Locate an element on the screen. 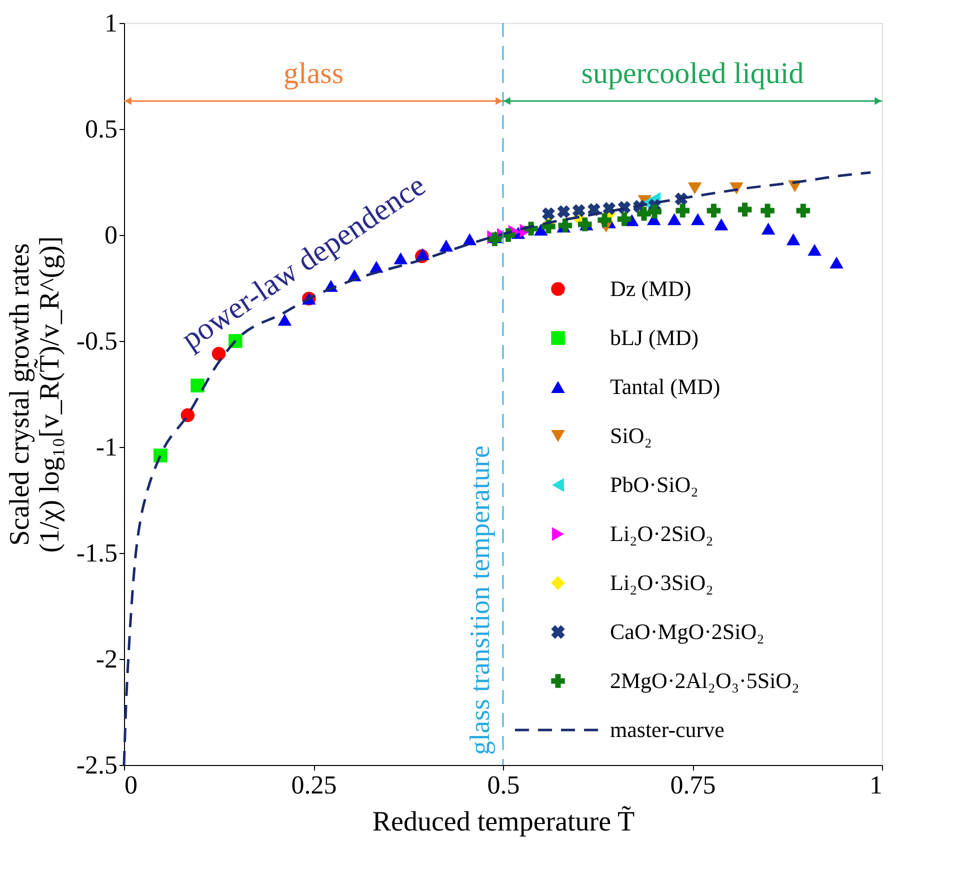  annotation: supercooled liquid is located at coordinates (692, 73).